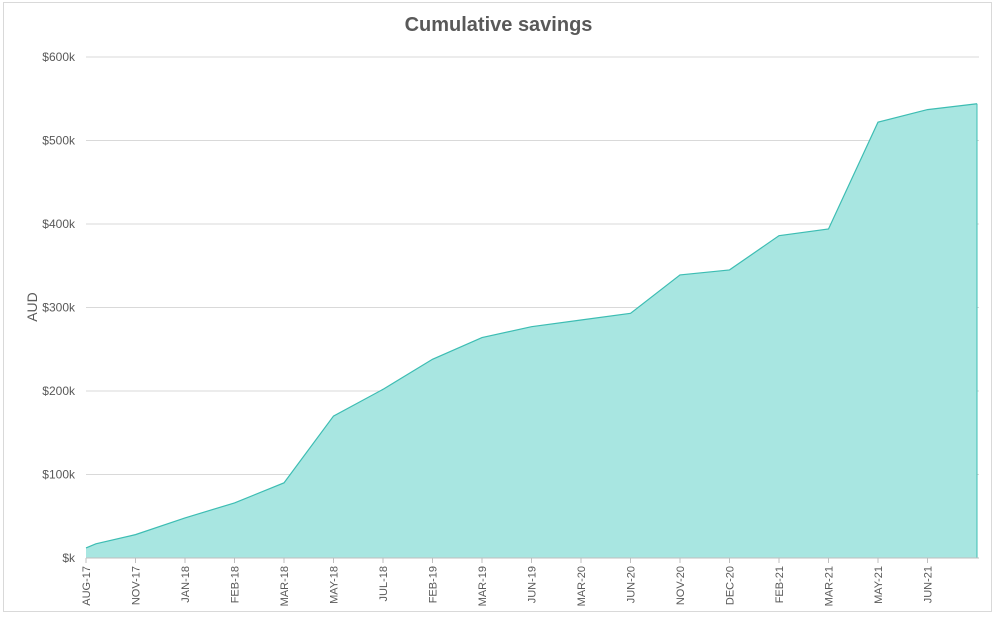 This screenshot has width=997, height=617. I want to click on x-tick-label: MAY-21, so click(879, 585).